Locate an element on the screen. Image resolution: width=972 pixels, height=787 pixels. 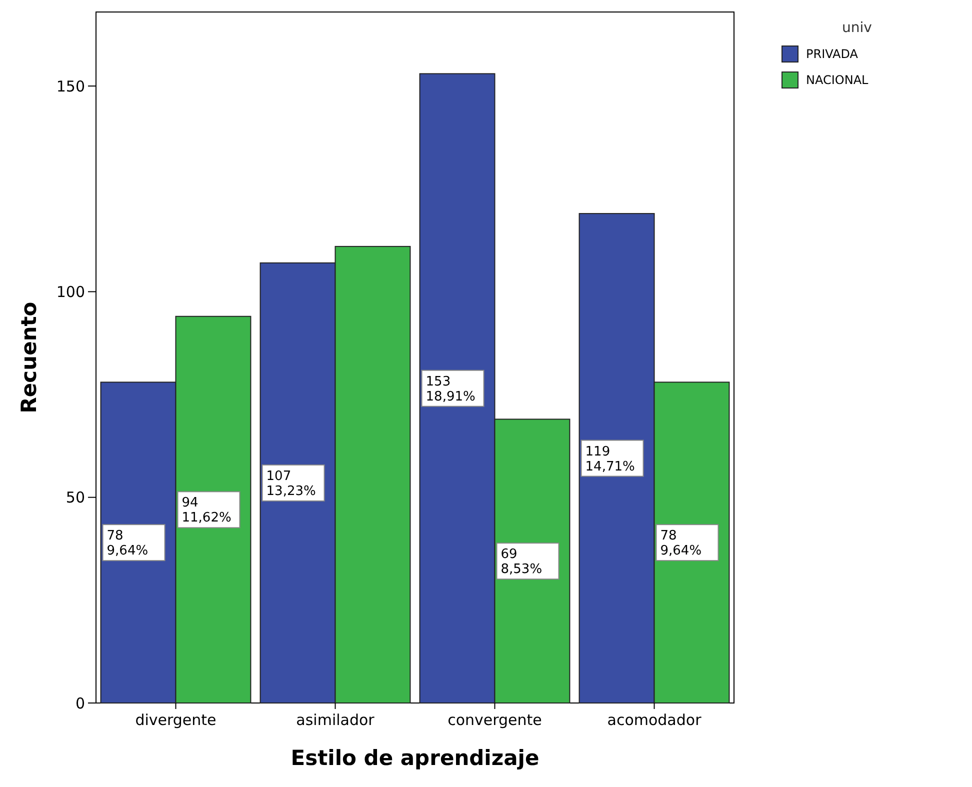
x-tick-label: asimilador is located at coordinates (336, 720).